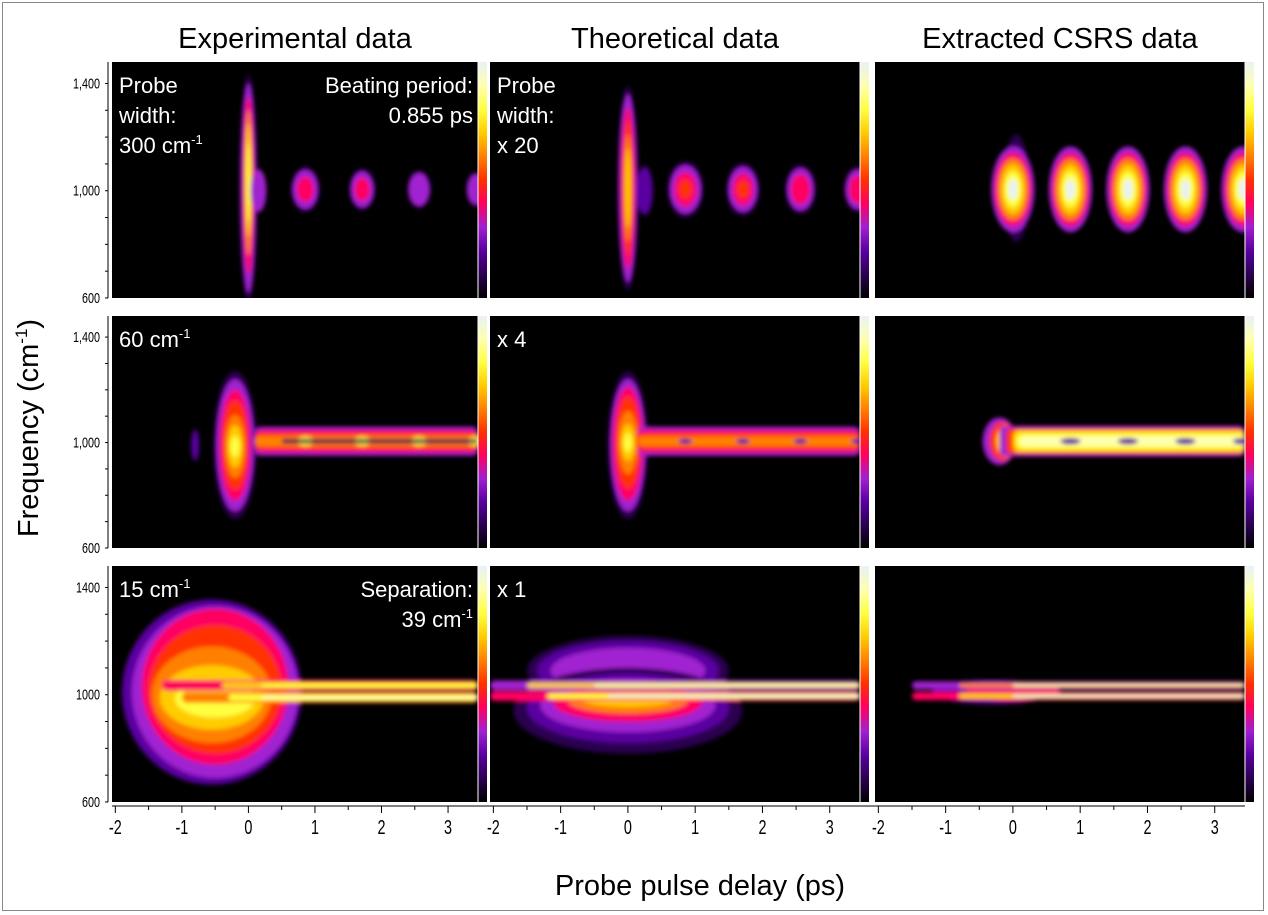 The width and height of the screenshot is (1268, 915). I want to click on column-title: Experimental data, so click(295, 39).